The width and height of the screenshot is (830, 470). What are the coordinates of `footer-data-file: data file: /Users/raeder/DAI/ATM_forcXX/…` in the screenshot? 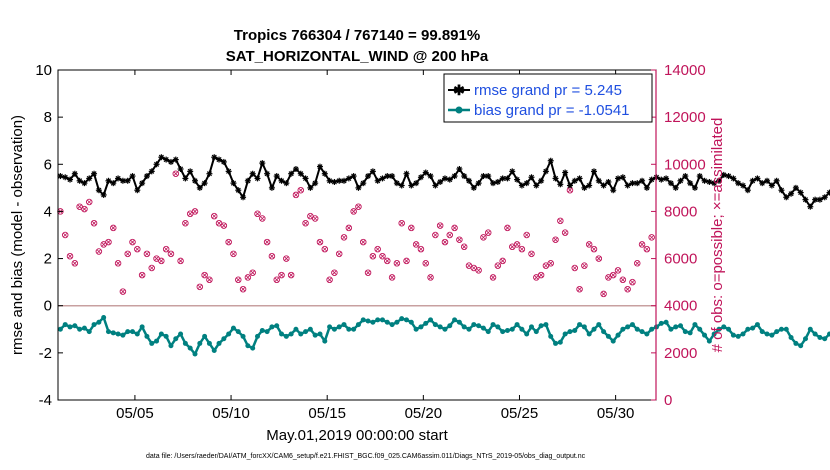 It's located at (366, 456).